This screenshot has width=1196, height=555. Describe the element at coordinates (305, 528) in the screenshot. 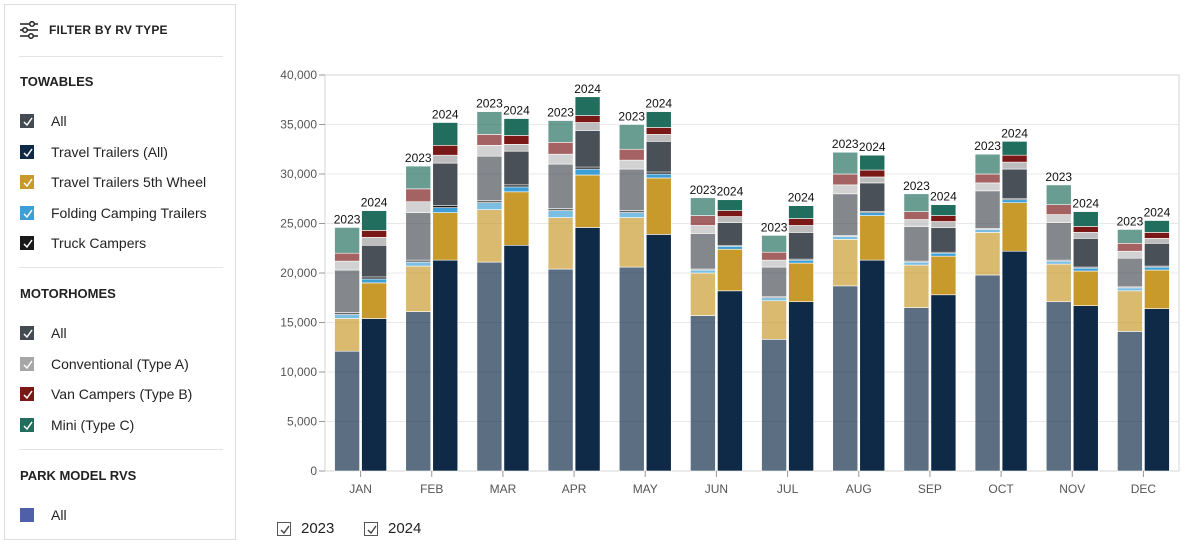

I see `legend-item-2023: 2023` at that location.